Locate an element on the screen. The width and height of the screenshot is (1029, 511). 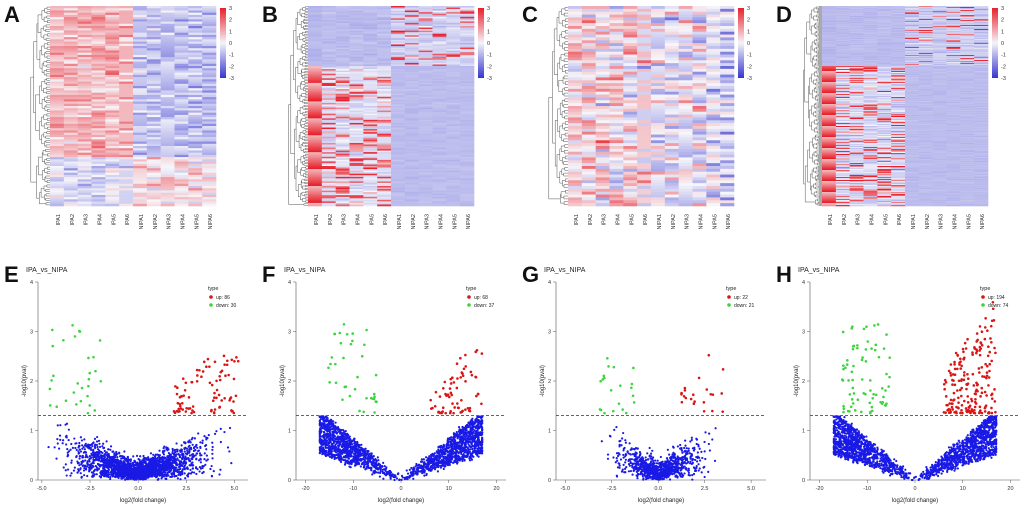
panel-label-b: B is located at coordinates (270, 14).